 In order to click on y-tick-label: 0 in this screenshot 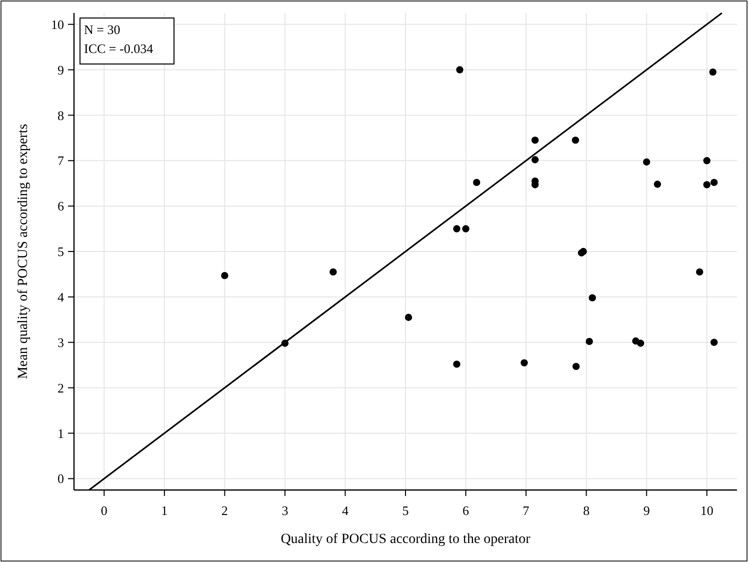, I will do `click(61, 478)`.